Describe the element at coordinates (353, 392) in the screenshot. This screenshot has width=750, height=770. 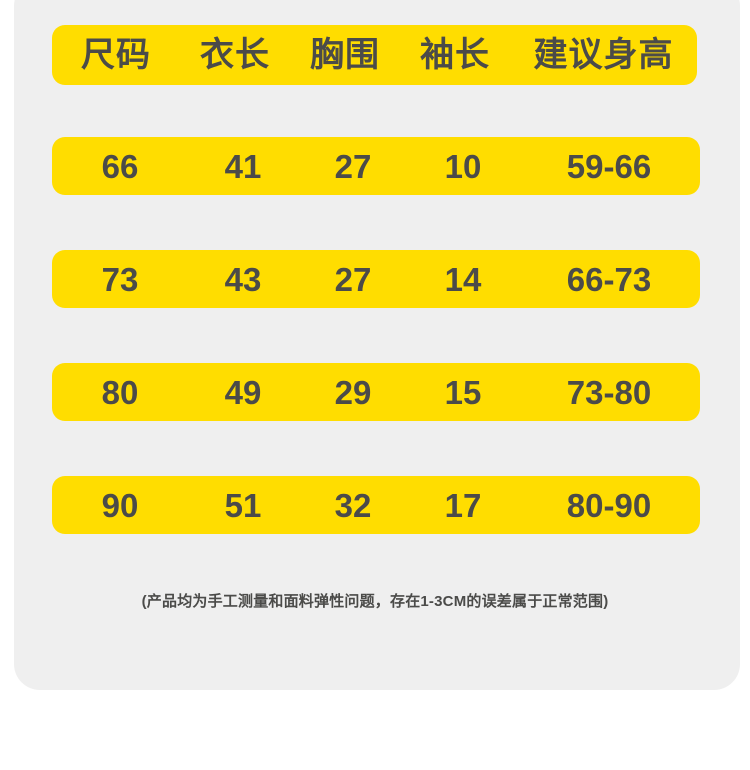
I see `cell-chest: 29` at that location.